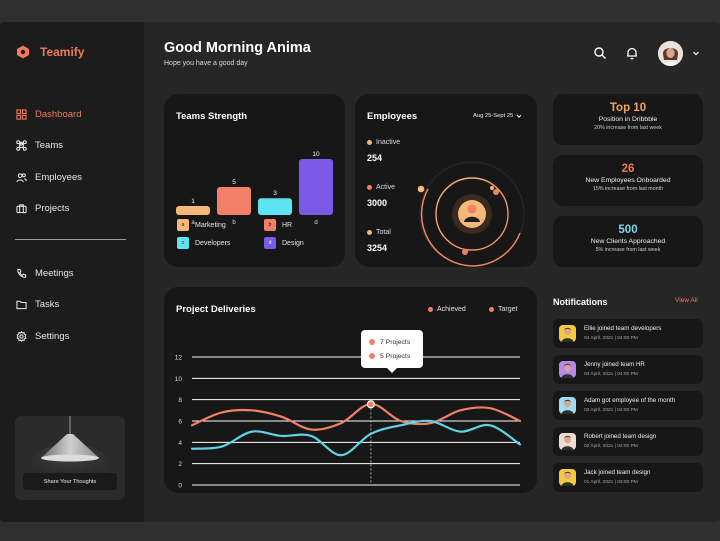 This screenshot has width=720, height=541. Describe the element at coordinates (316, 187) in the screenshot. I see `bar-d` at that location.